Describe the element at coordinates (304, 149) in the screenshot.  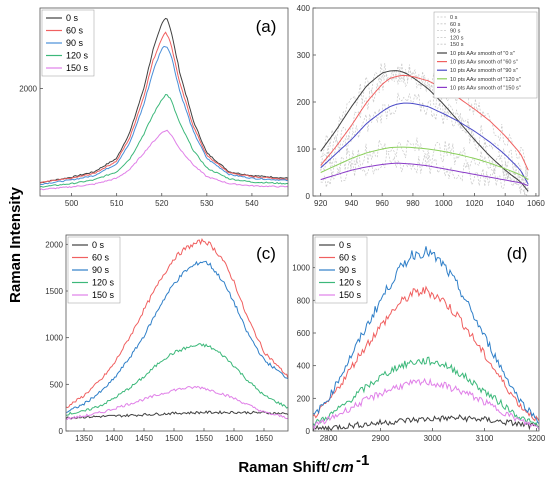
I see `y-tick-label: 100` at that location.